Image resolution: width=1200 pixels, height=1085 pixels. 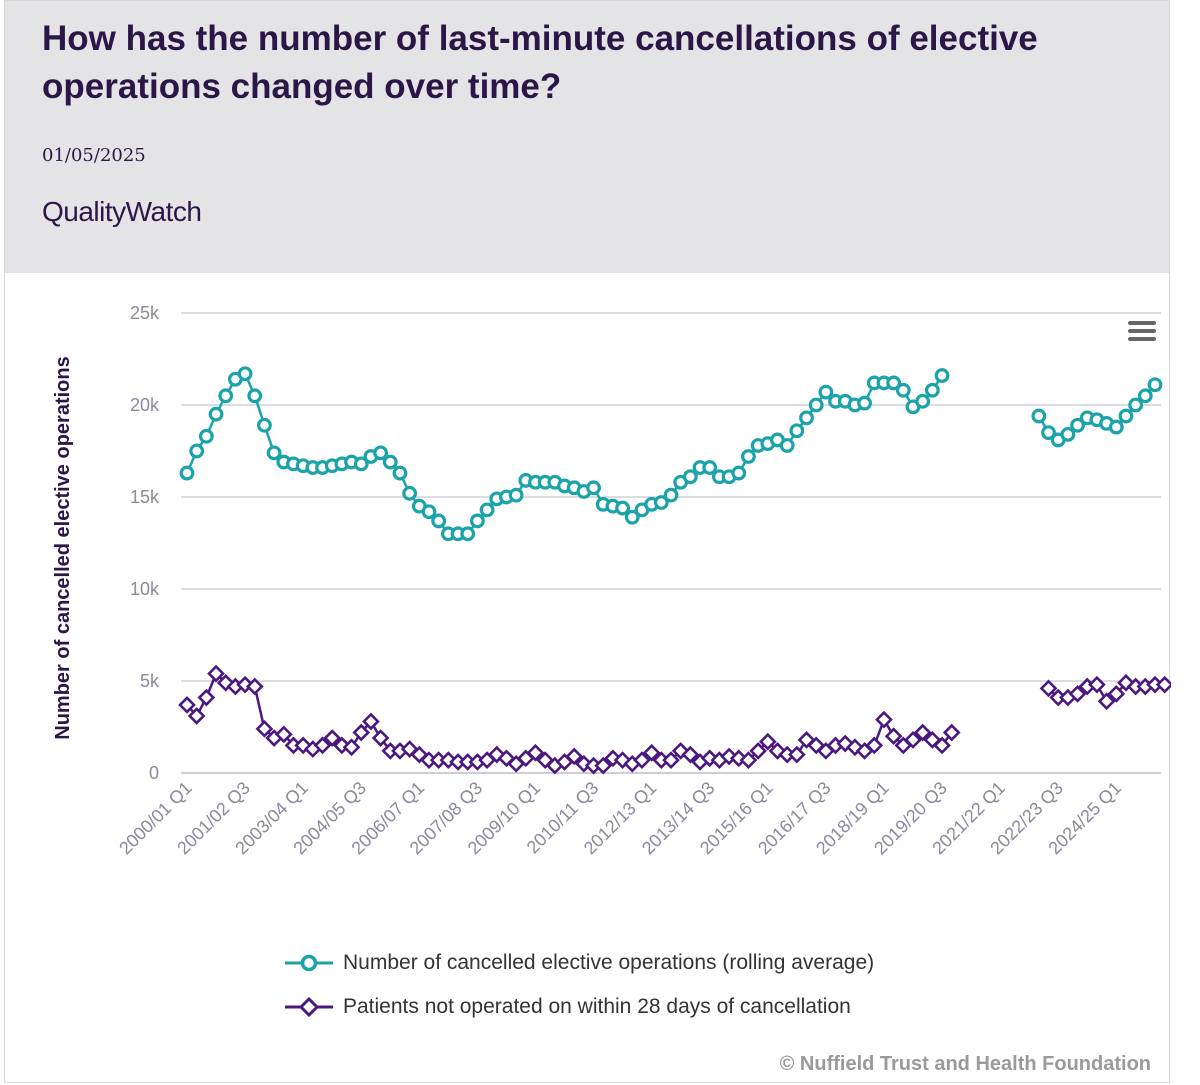 I want to click on y-tick-label: 15k, so click(x=145, y=497).